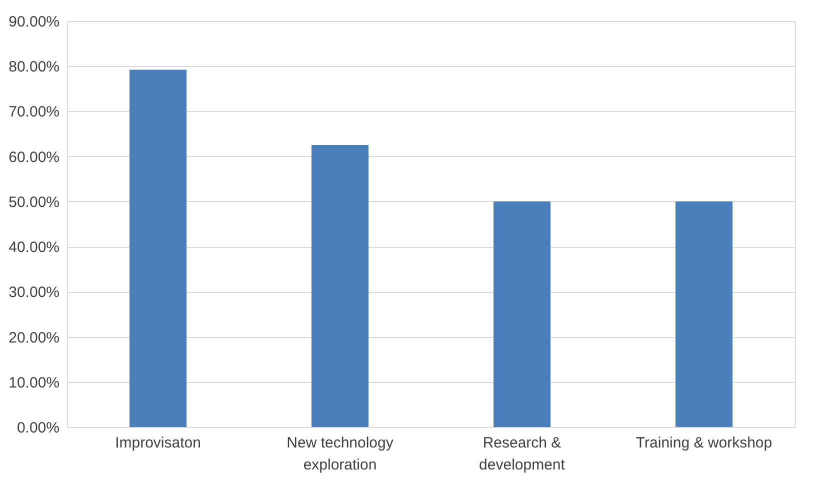 The image size is (822, 489). What do you see at coordinates (158, 443) in the screenshot?
I see `x-tick-label: Improvisaton` at bounding box center [158, 443].